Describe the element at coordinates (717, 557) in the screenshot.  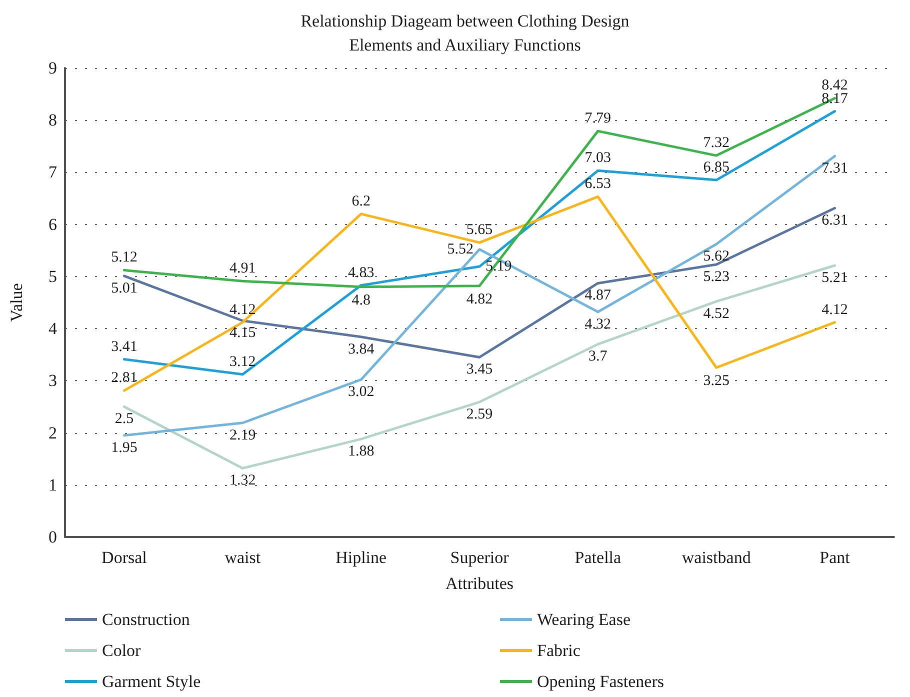
I see `x-tick-label: waistband` at that location.